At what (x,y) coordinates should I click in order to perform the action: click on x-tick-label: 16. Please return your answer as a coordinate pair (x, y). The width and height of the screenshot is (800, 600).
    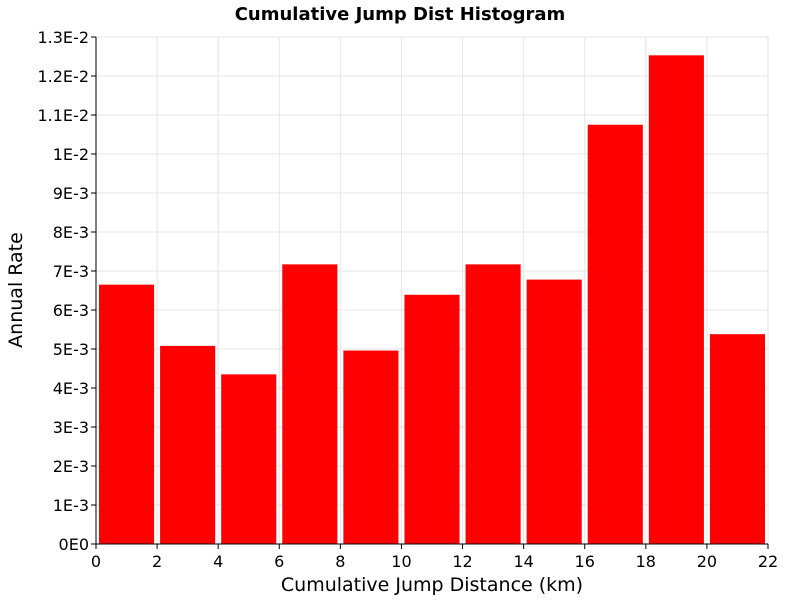
    Looking at the image, I should click on (585, 561).